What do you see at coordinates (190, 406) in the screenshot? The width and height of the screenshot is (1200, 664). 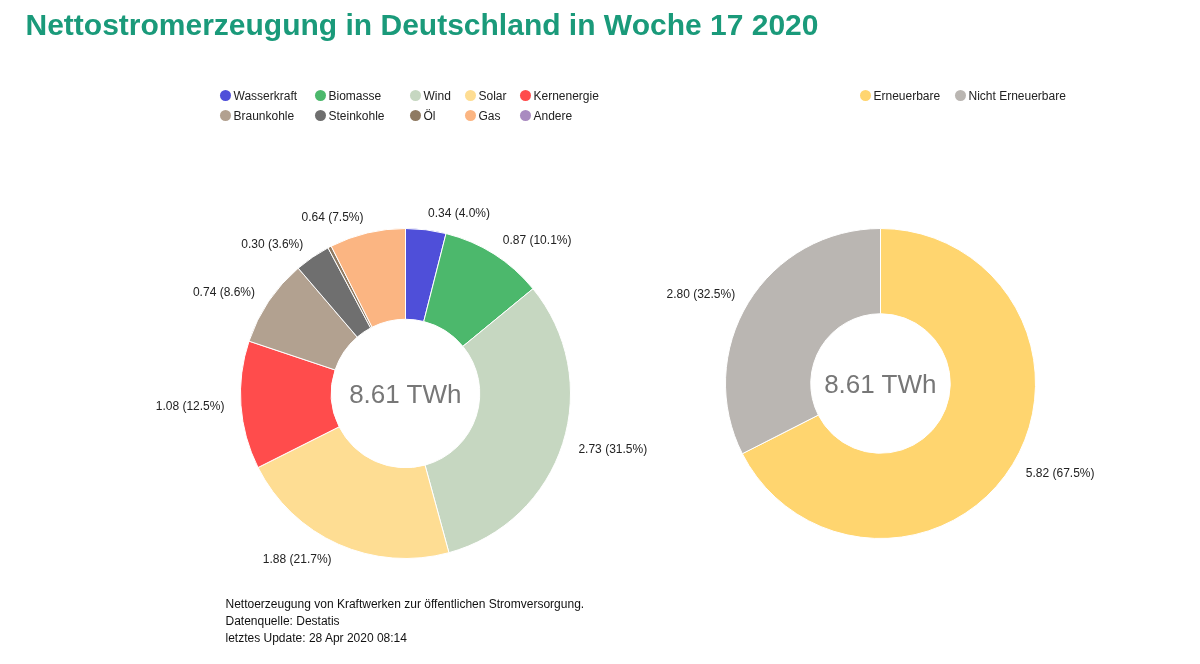 I see `data-label: 1.08 (12.5%)` at bounding box center [190, 406].